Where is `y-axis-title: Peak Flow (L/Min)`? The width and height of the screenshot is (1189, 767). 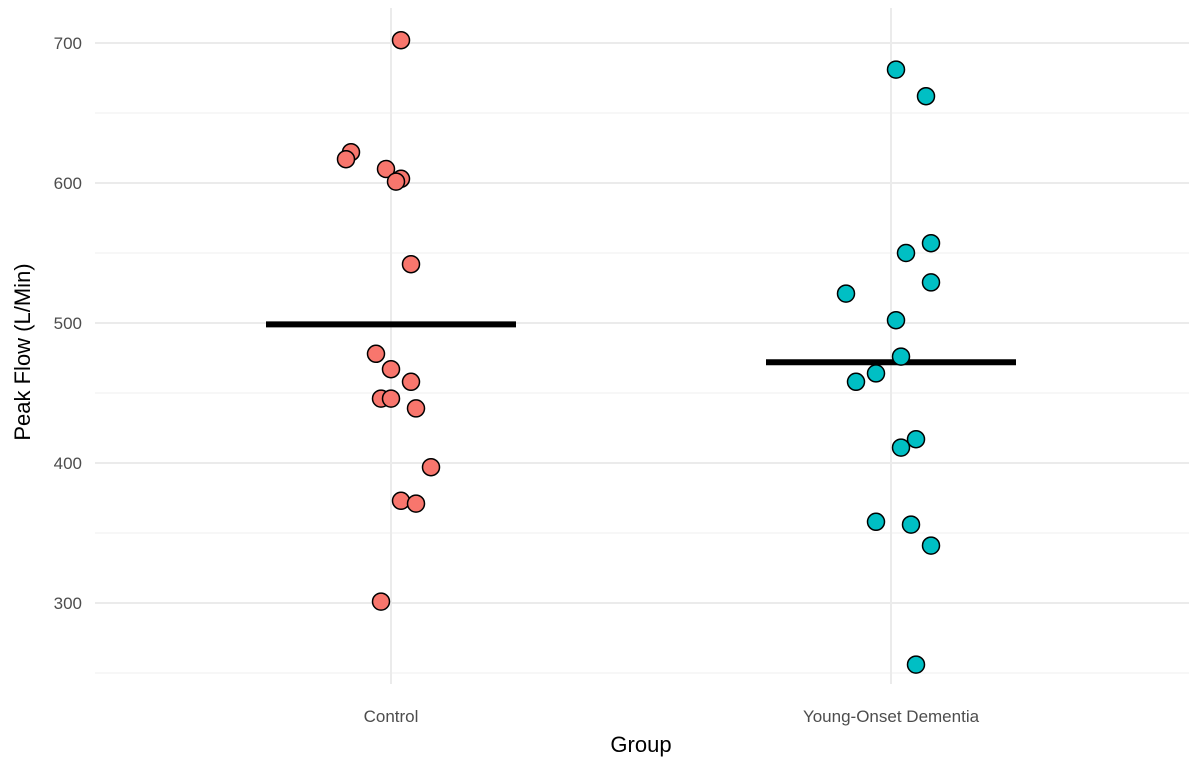
y-axis-title: Peak Flow (L/Min) is located at coordinates (22, 351).